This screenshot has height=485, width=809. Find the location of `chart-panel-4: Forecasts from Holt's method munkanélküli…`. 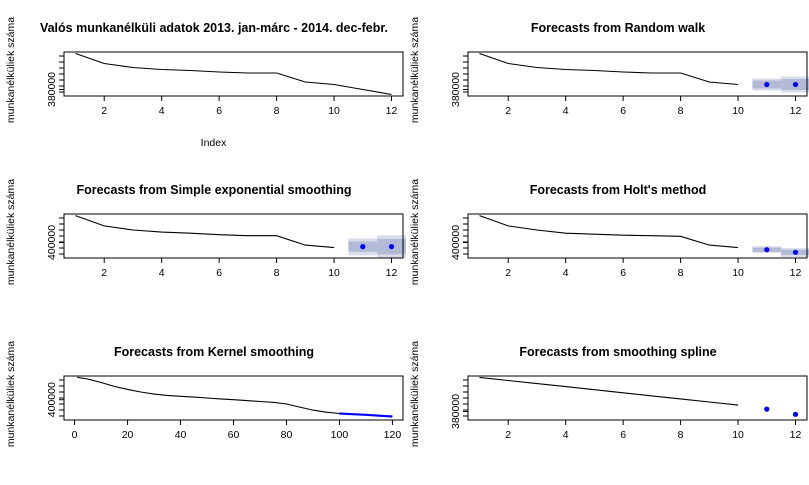

chart-panel-4: Forecasts from Holt's method munkanélküli… is located at coordinates (609, 232).